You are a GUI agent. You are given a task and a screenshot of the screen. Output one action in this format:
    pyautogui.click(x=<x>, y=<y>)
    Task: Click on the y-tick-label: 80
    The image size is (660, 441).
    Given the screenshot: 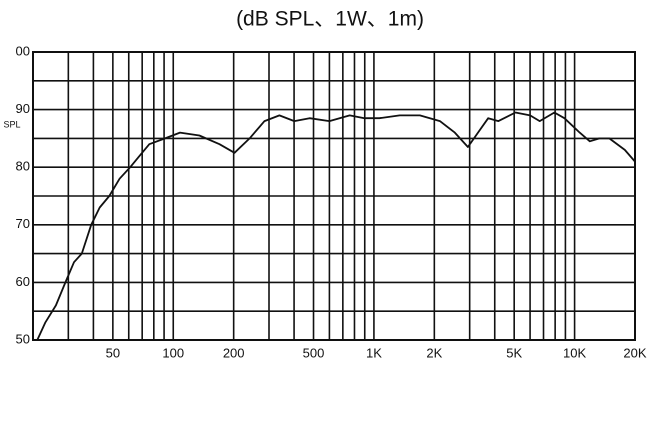 What is the action you would take?
    pyautogui.click(x=23, y=166)
    